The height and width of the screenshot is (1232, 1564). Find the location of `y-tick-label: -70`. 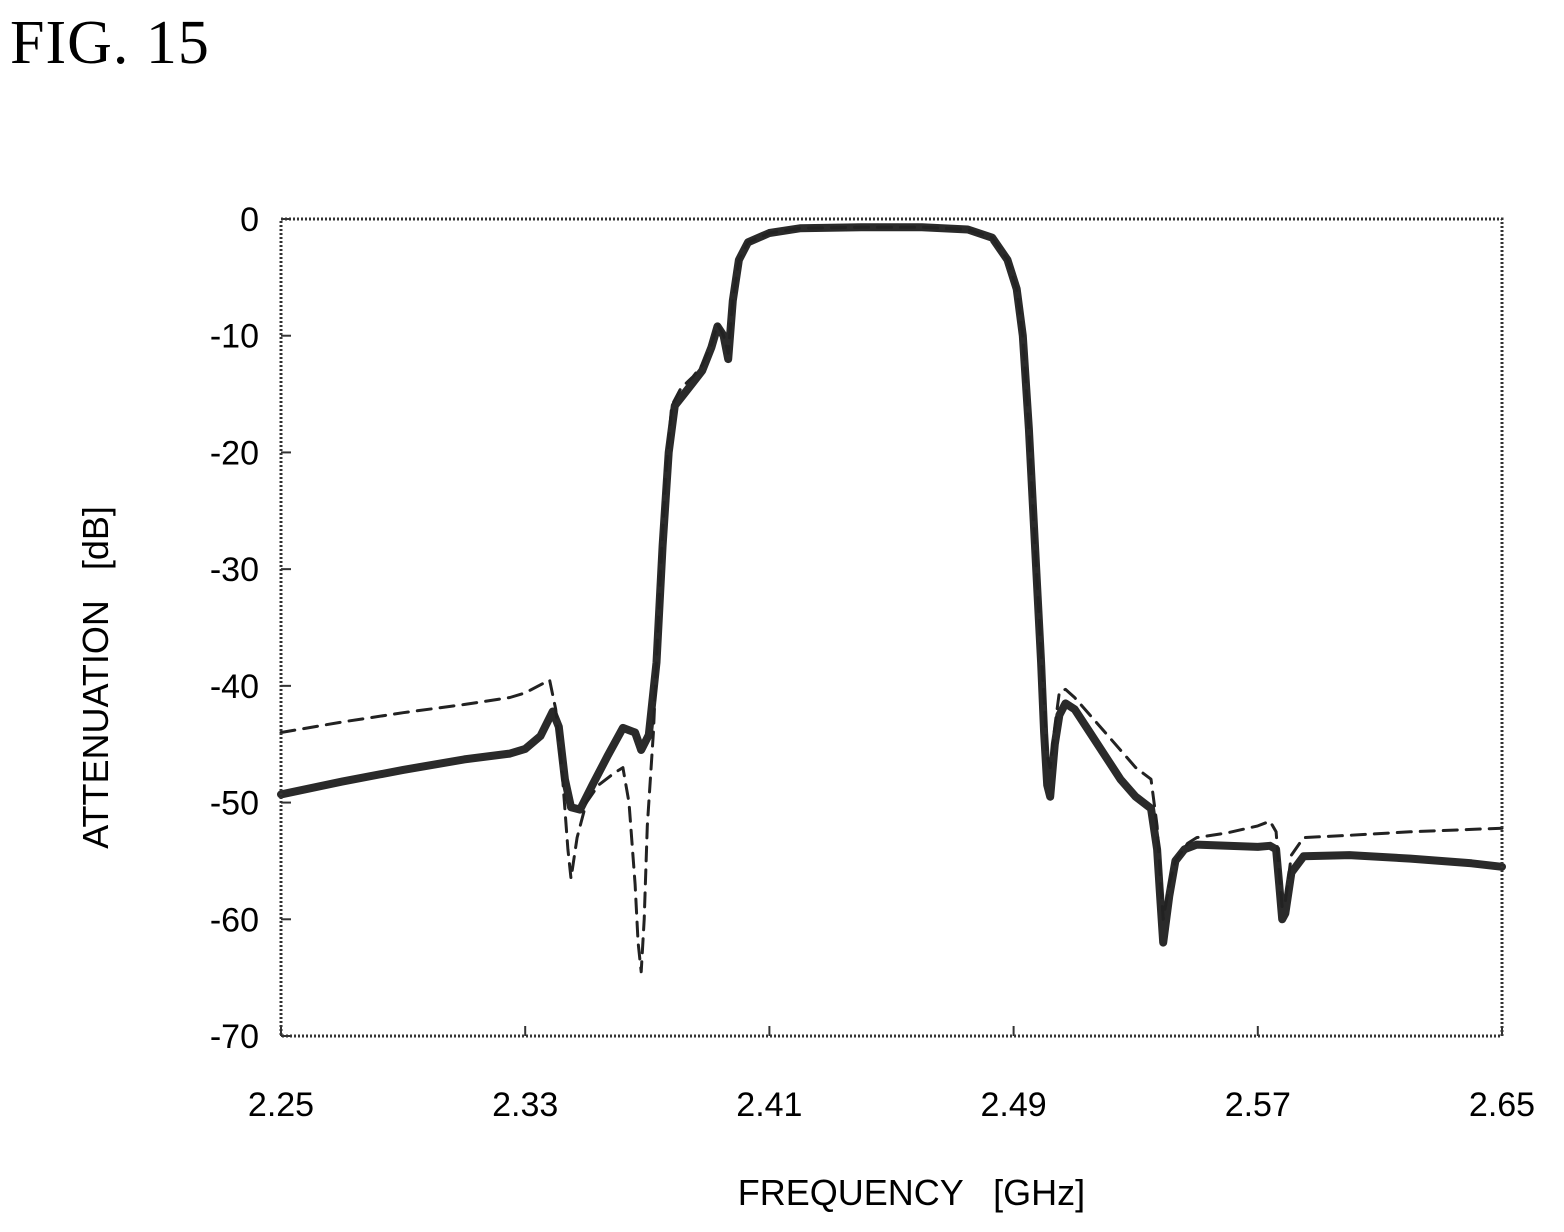

y-tick-label: -70 is located at coordinates (234, 1037).